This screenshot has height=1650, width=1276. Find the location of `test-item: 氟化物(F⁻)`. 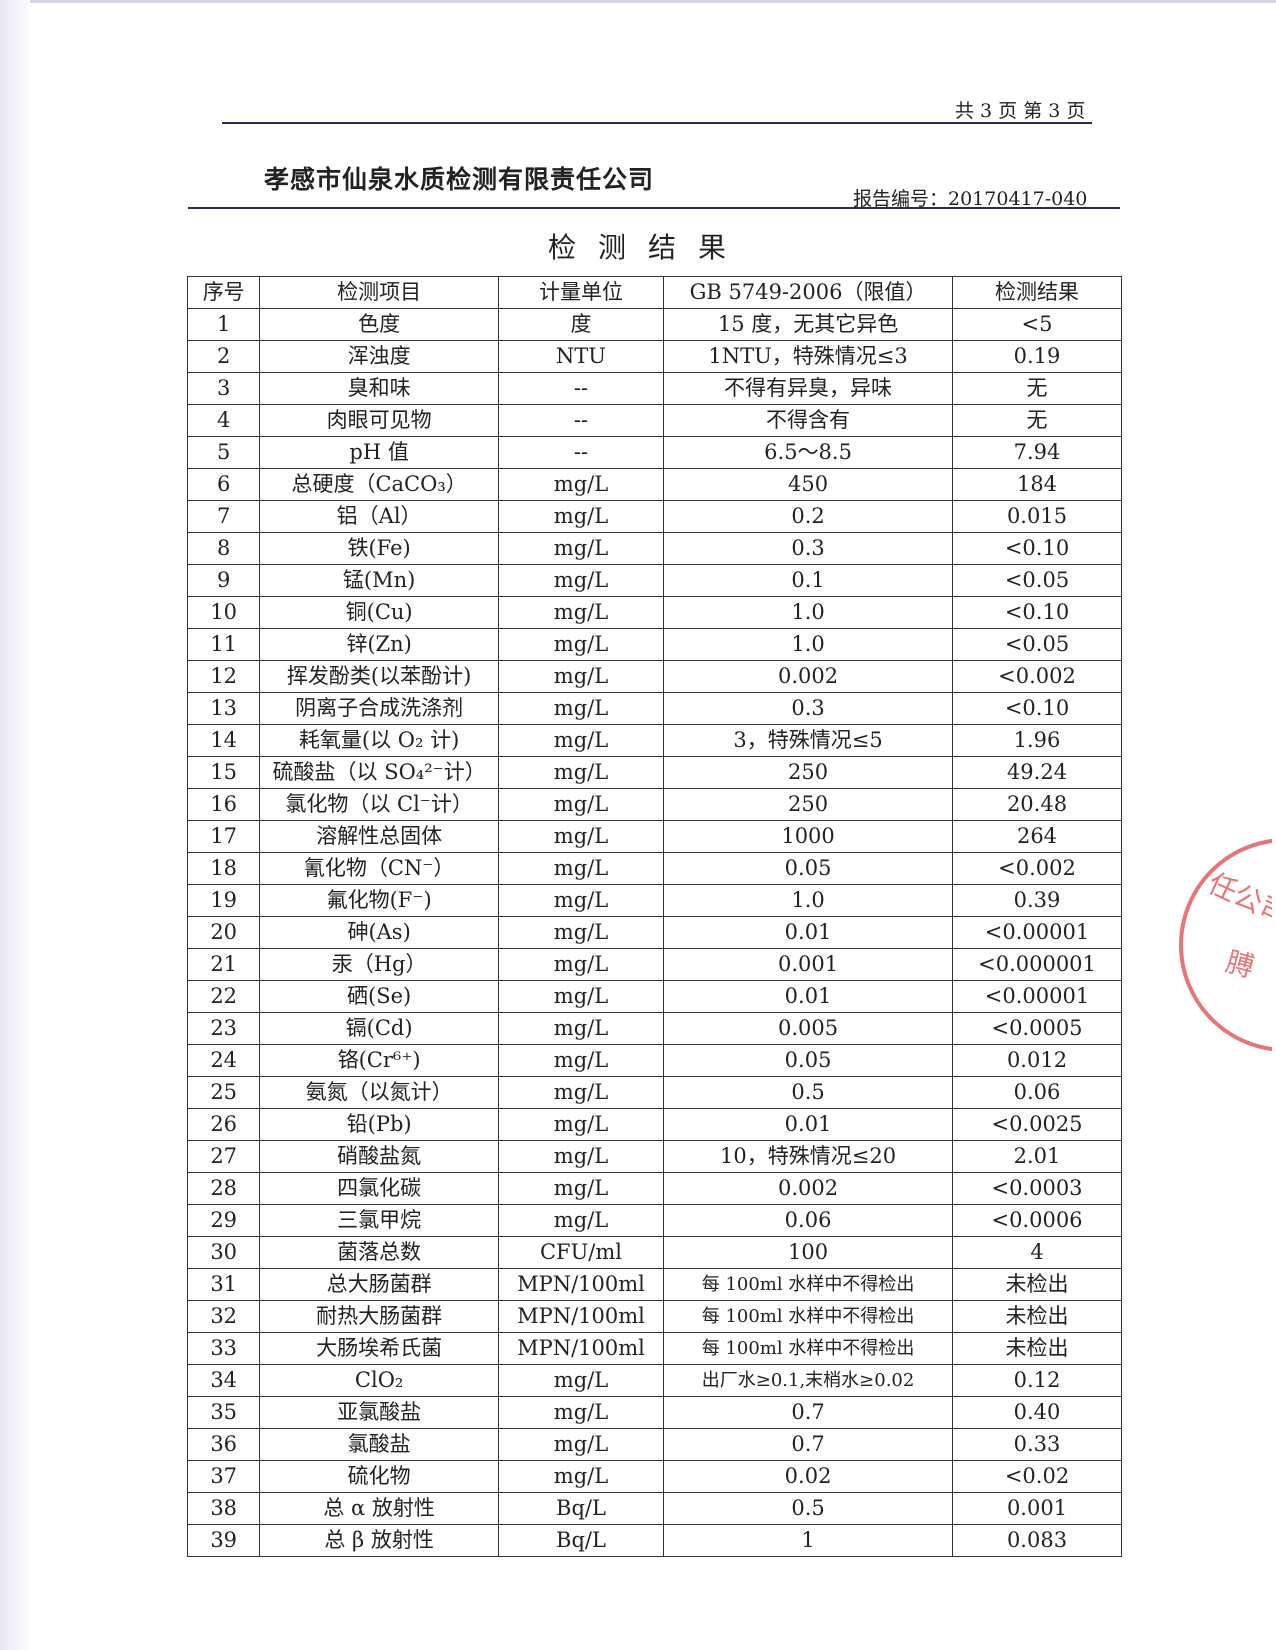

test-item: 氟化物(F⁻) is located at coordinates (379, 900).